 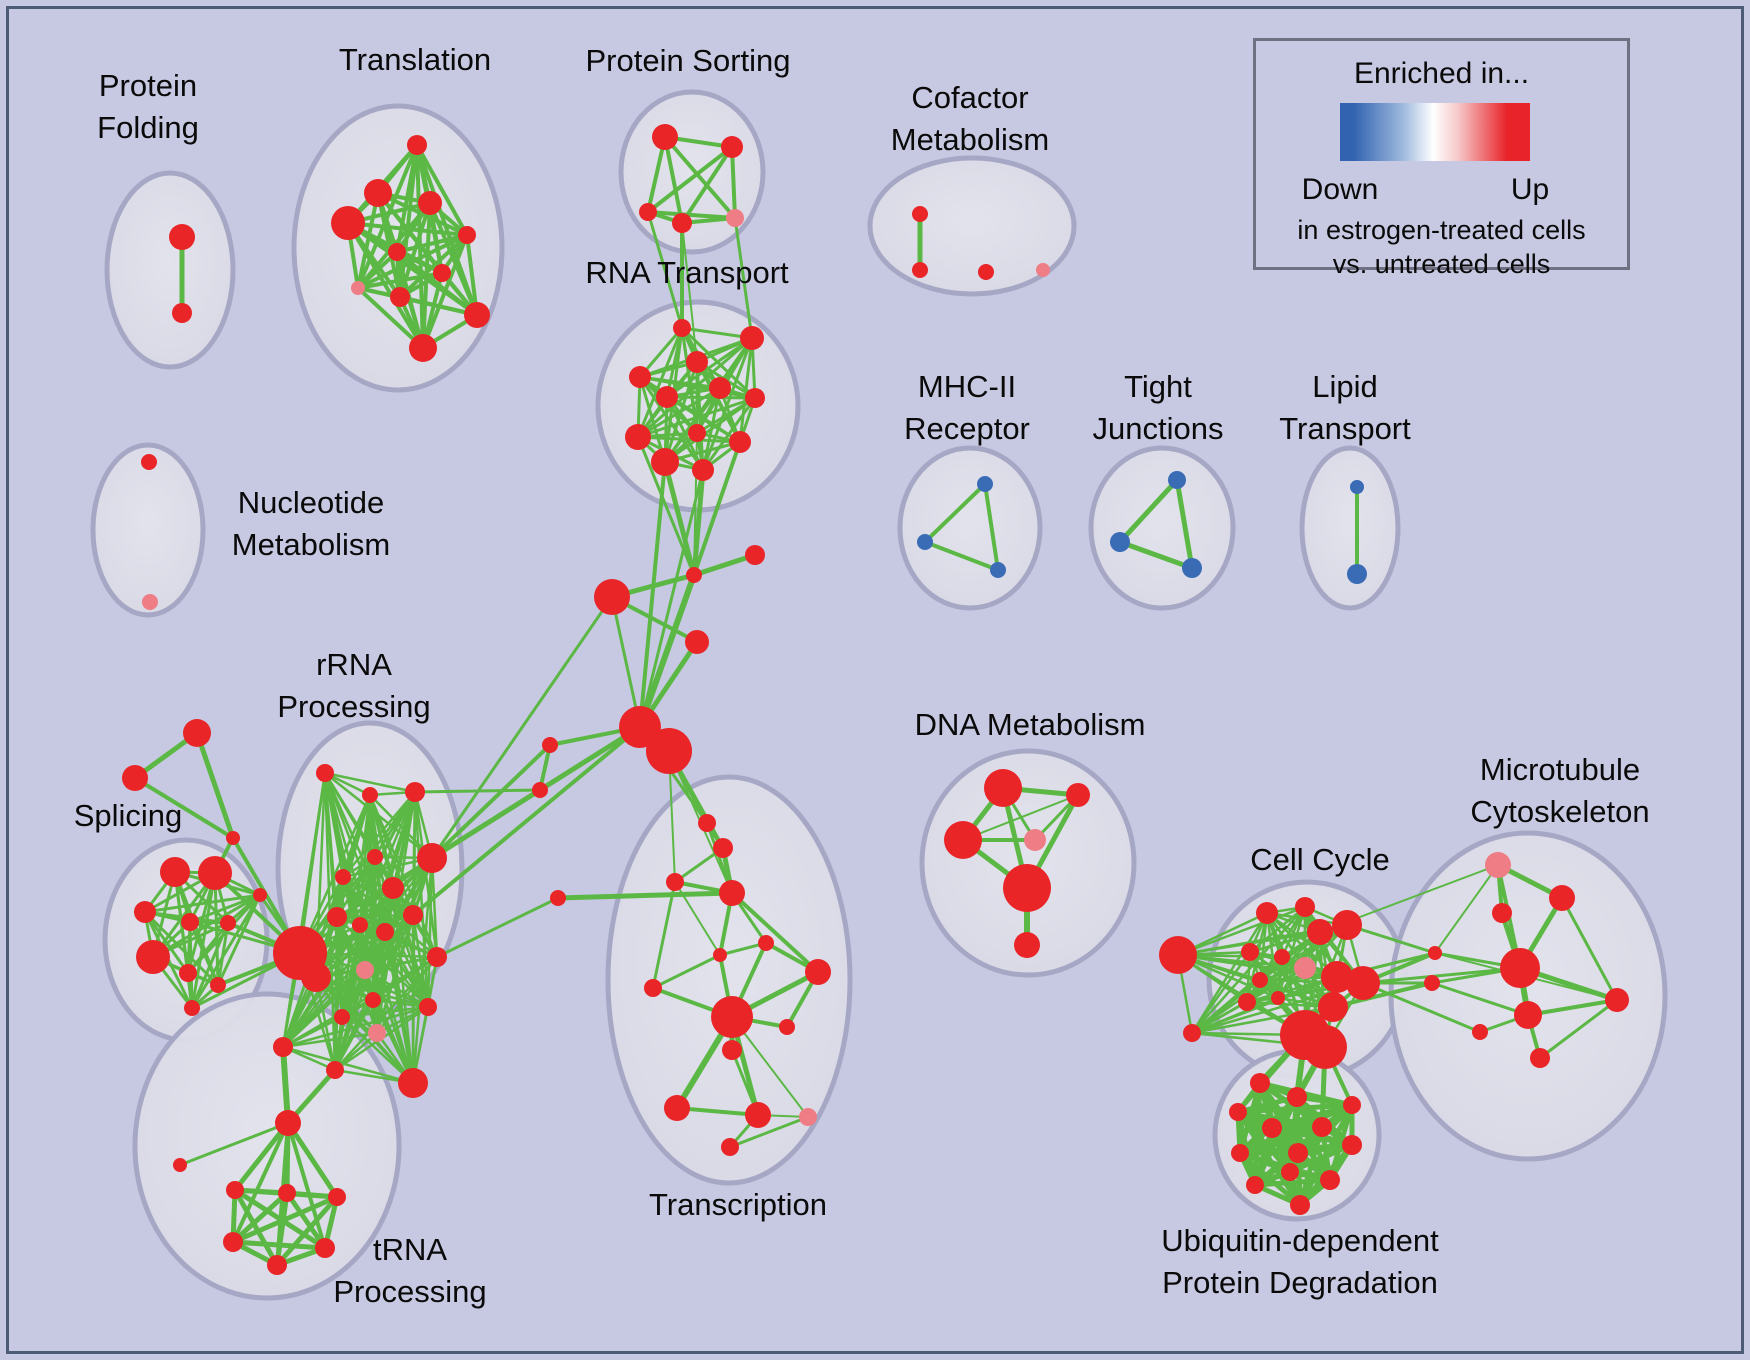 What do you see at coordinates (626, 662) in the screenshot?
I see `bridges-edge` at bounding box center [626, 662].